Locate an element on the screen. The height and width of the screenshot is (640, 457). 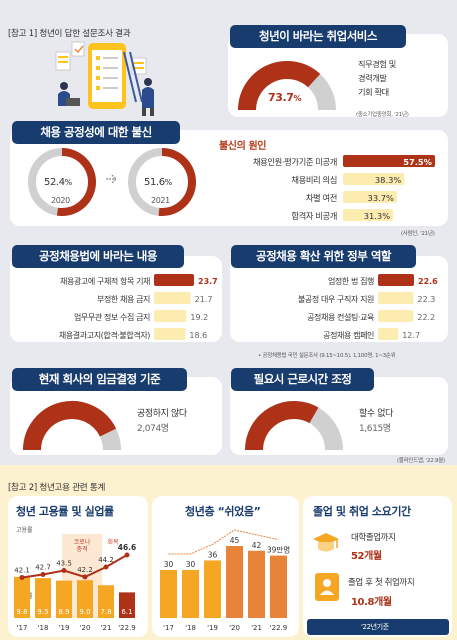
card-duration is located at coordinates (377, 566).